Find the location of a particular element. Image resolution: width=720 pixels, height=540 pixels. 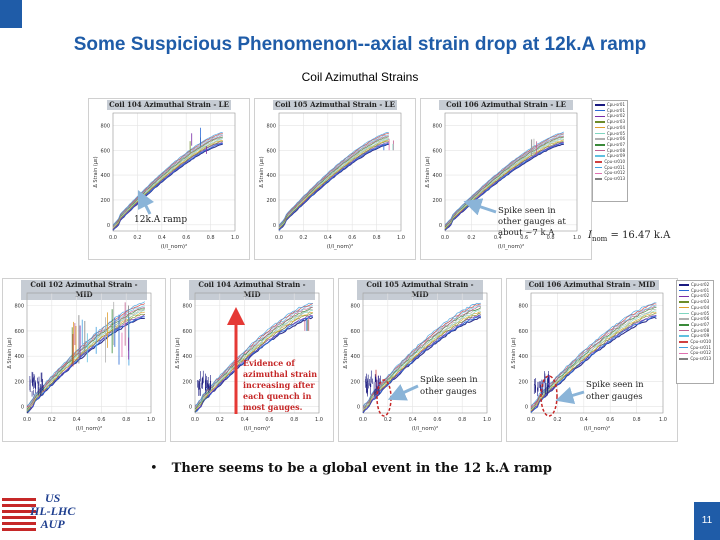

legend-label: Cpu-sr06 is located at coordinates (700, 319).